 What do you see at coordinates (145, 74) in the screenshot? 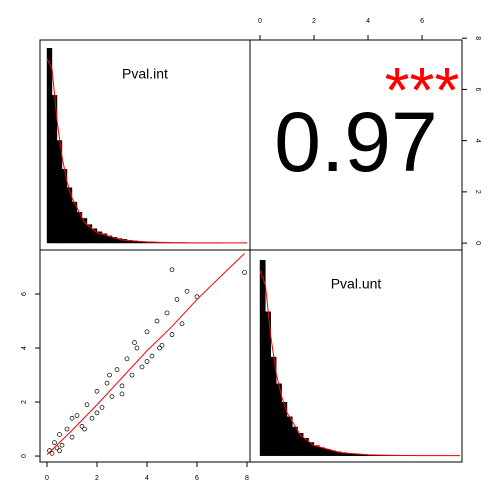
I see `variable-name: Pval.int` at bounding box center [145, 74].